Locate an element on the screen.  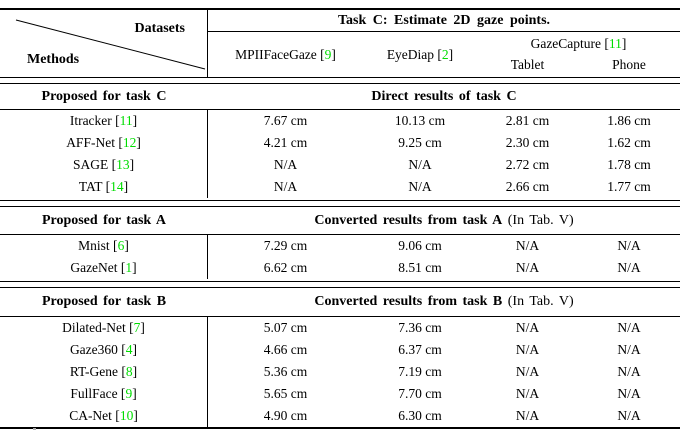
value-cell: 2.72 cm is located at coordinates (527, 164).